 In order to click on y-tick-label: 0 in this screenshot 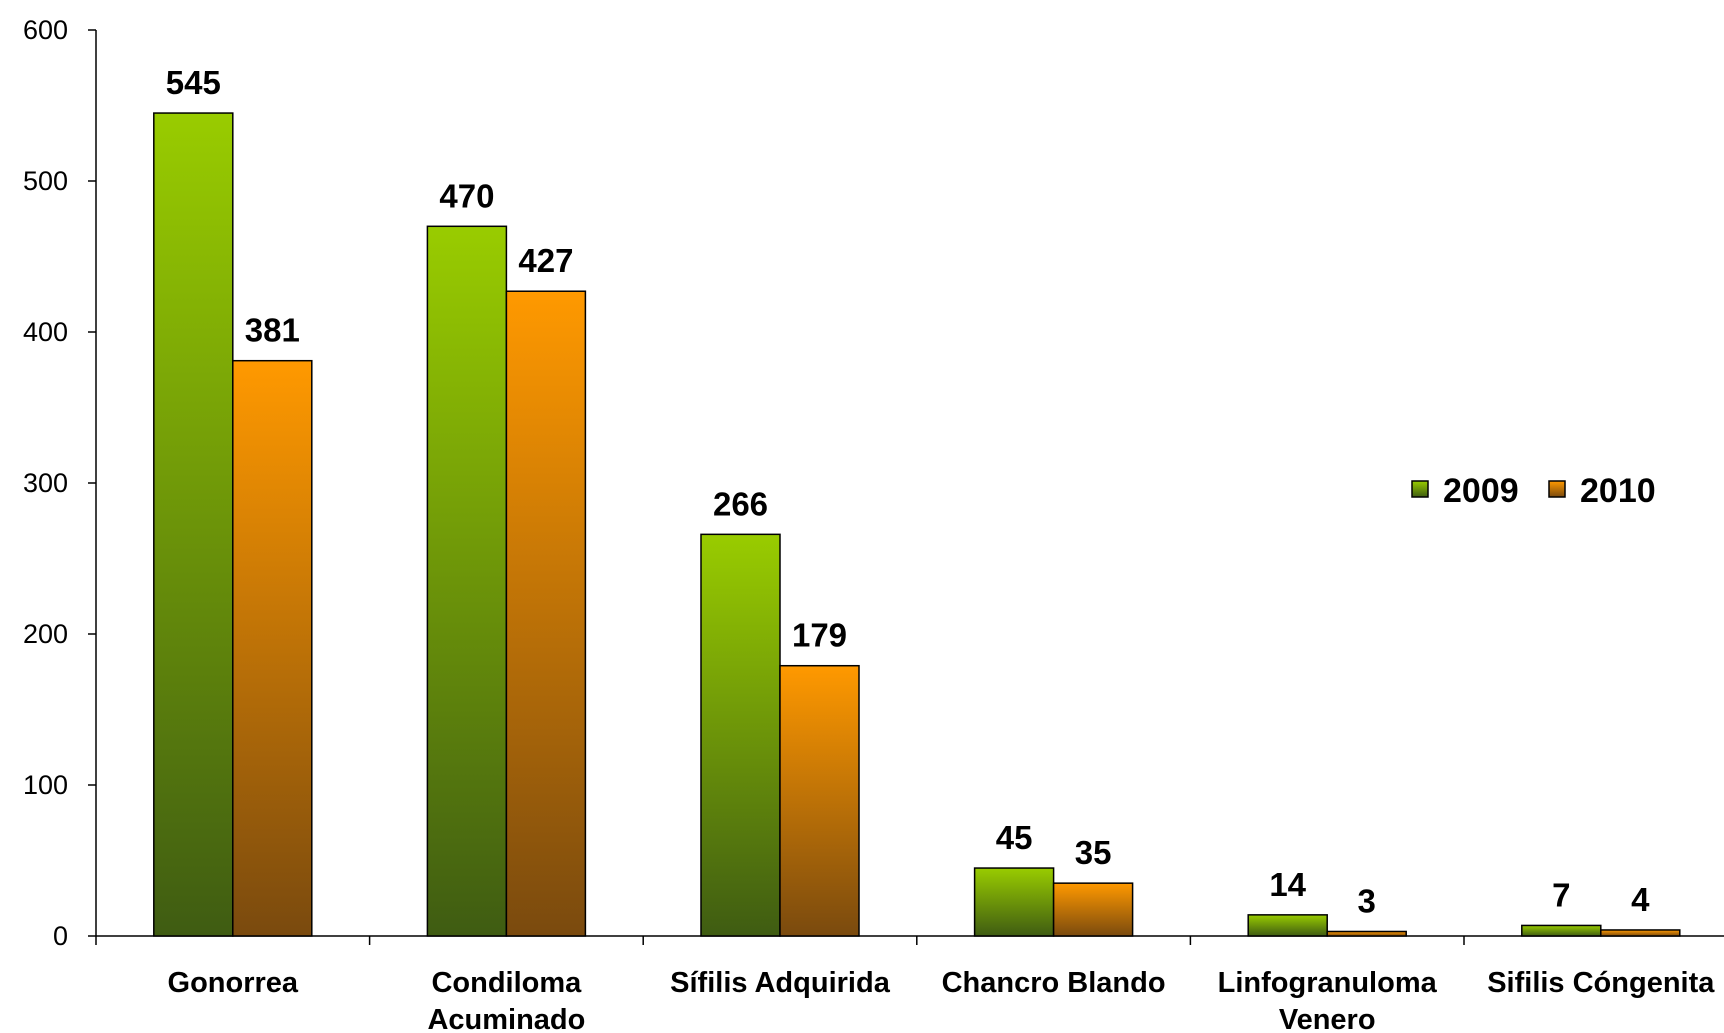, I will do `click(60, 936)`.